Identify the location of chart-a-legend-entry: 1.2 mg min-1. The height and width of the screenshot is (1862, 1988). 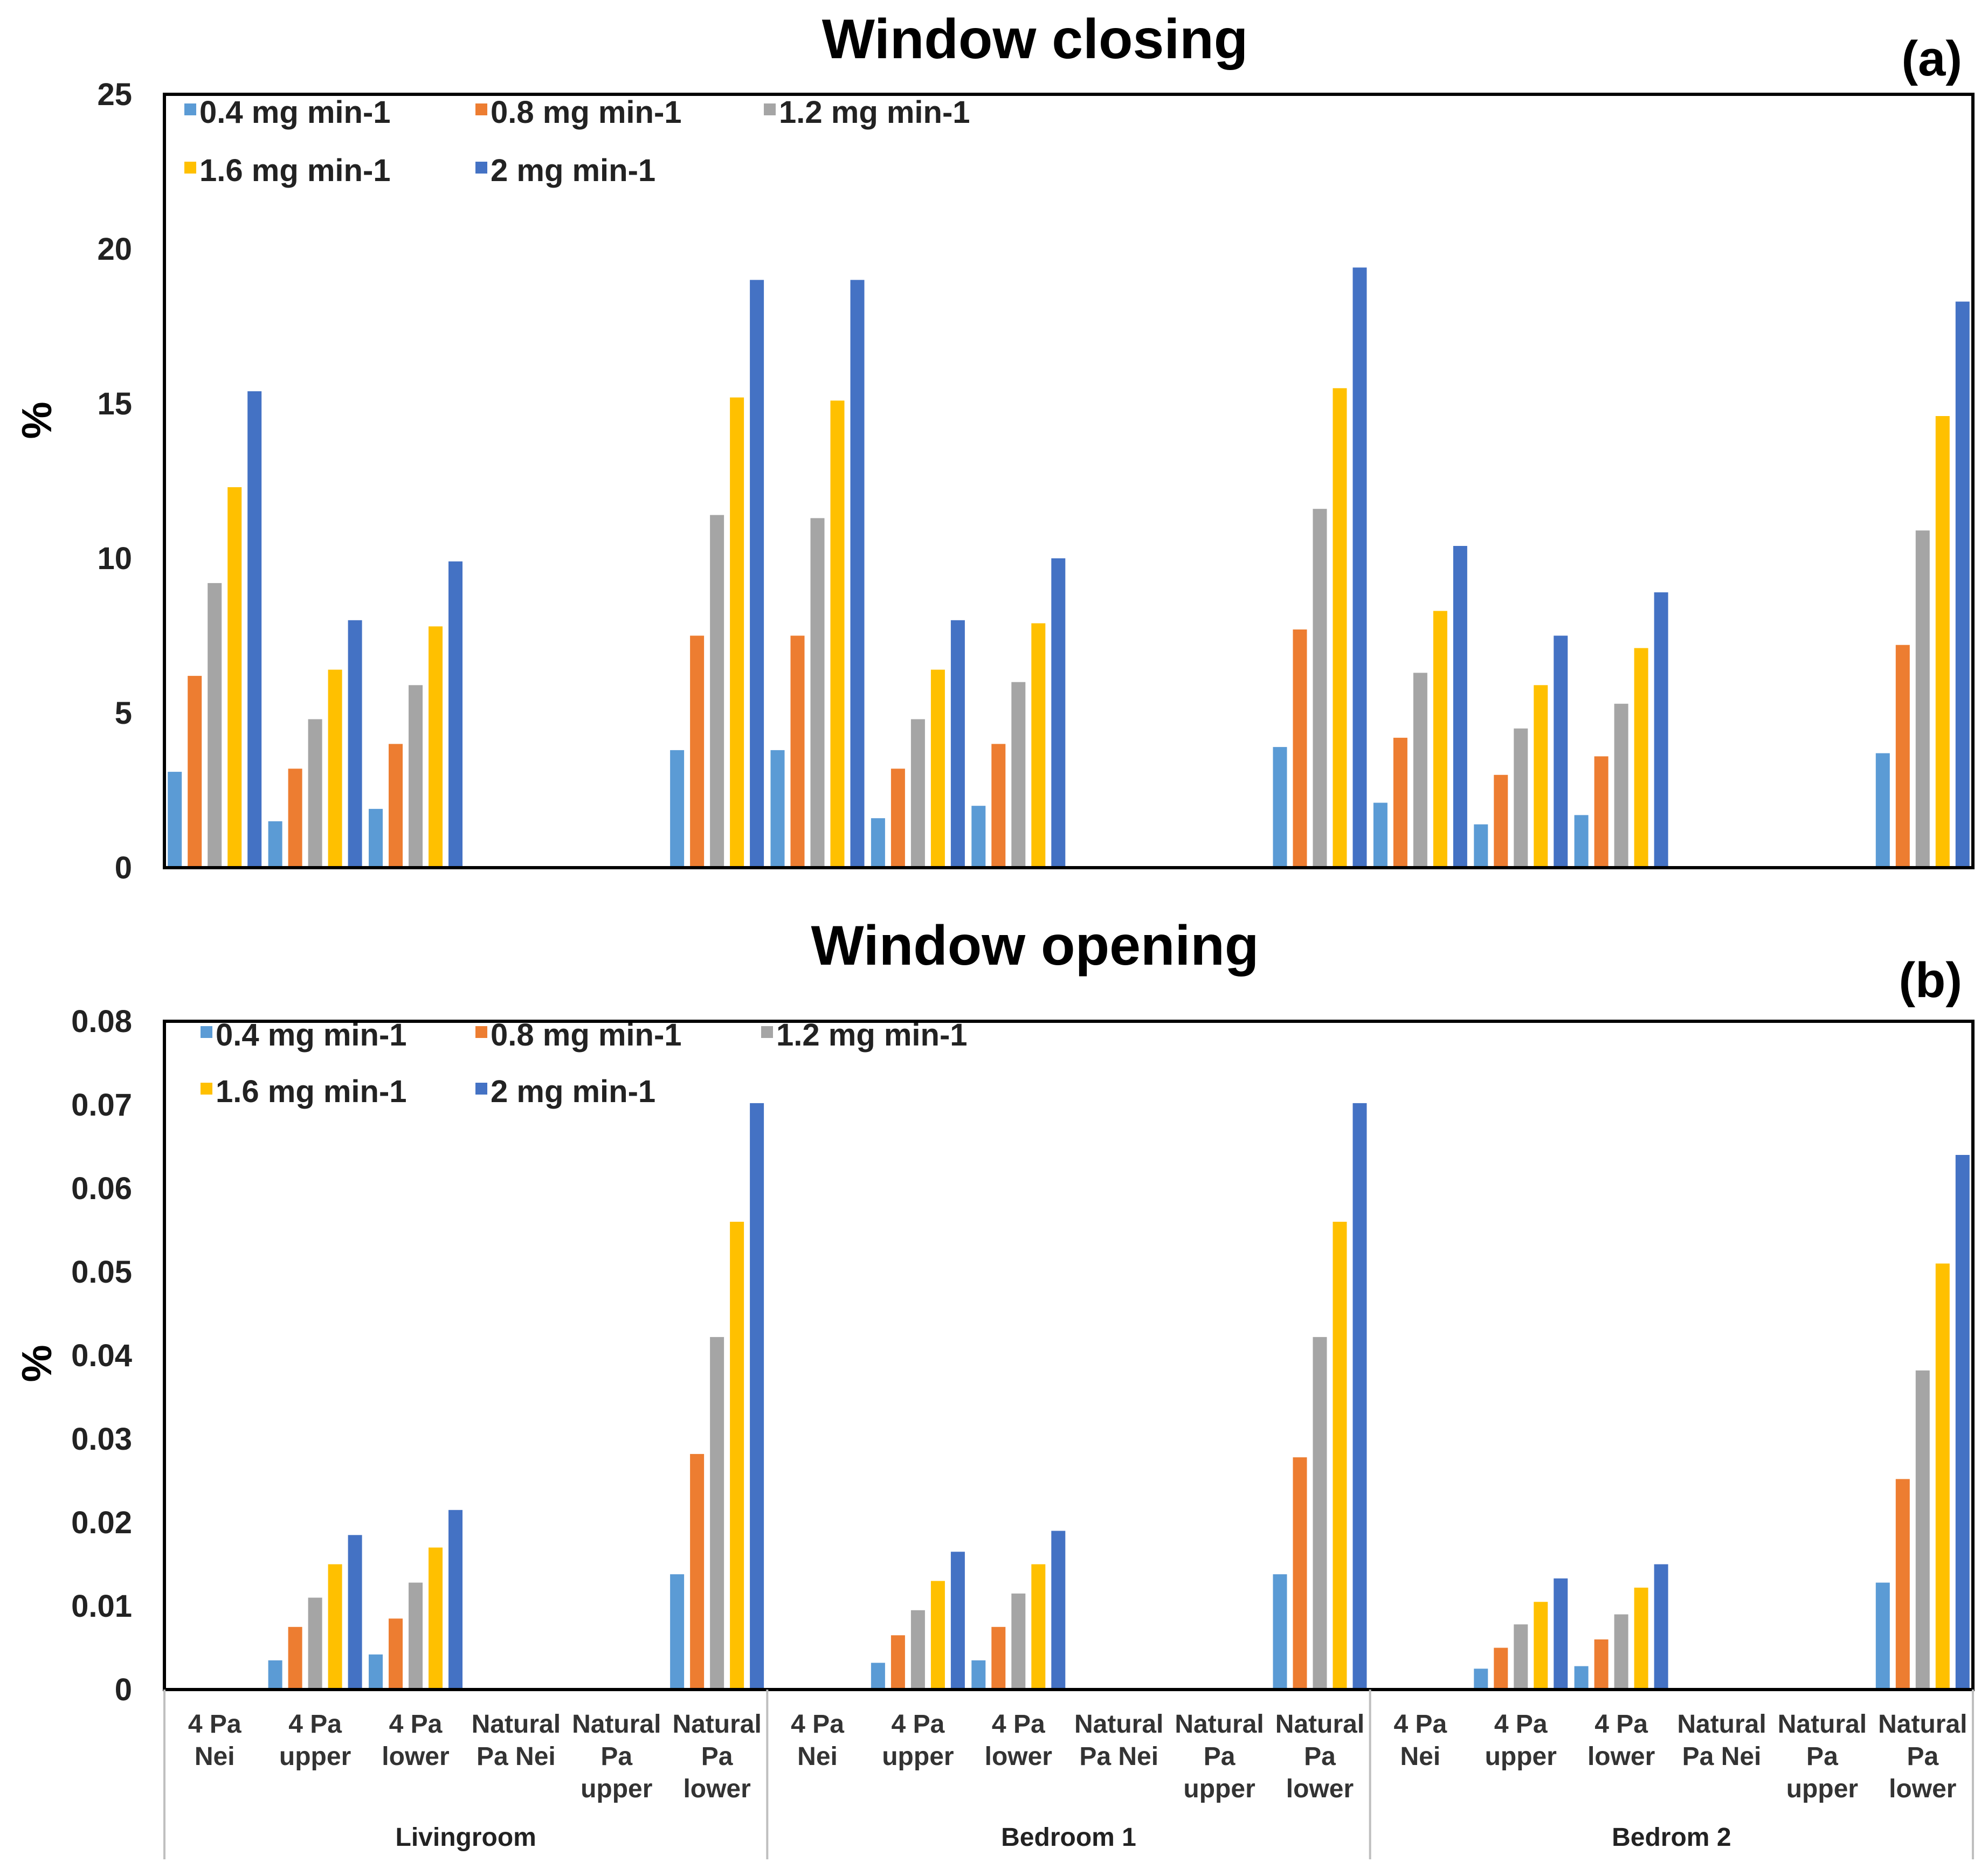
(874, 112).